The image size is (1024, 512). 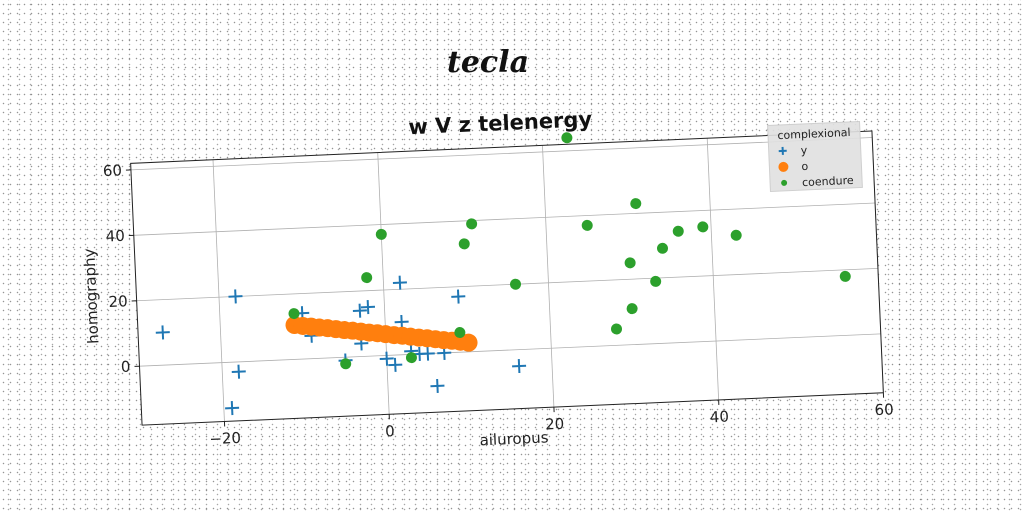 I want to click on legend-label: o, so click(x=805, y=166).